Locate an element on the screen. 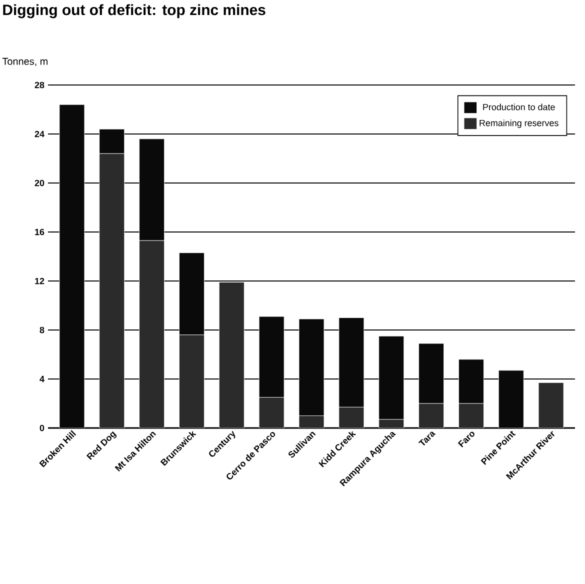 Image resolution: width=585 pixels, height=584 pixels. chart-title: Digging out of deficit: top zinc mines is located at coordinates (134, 11).